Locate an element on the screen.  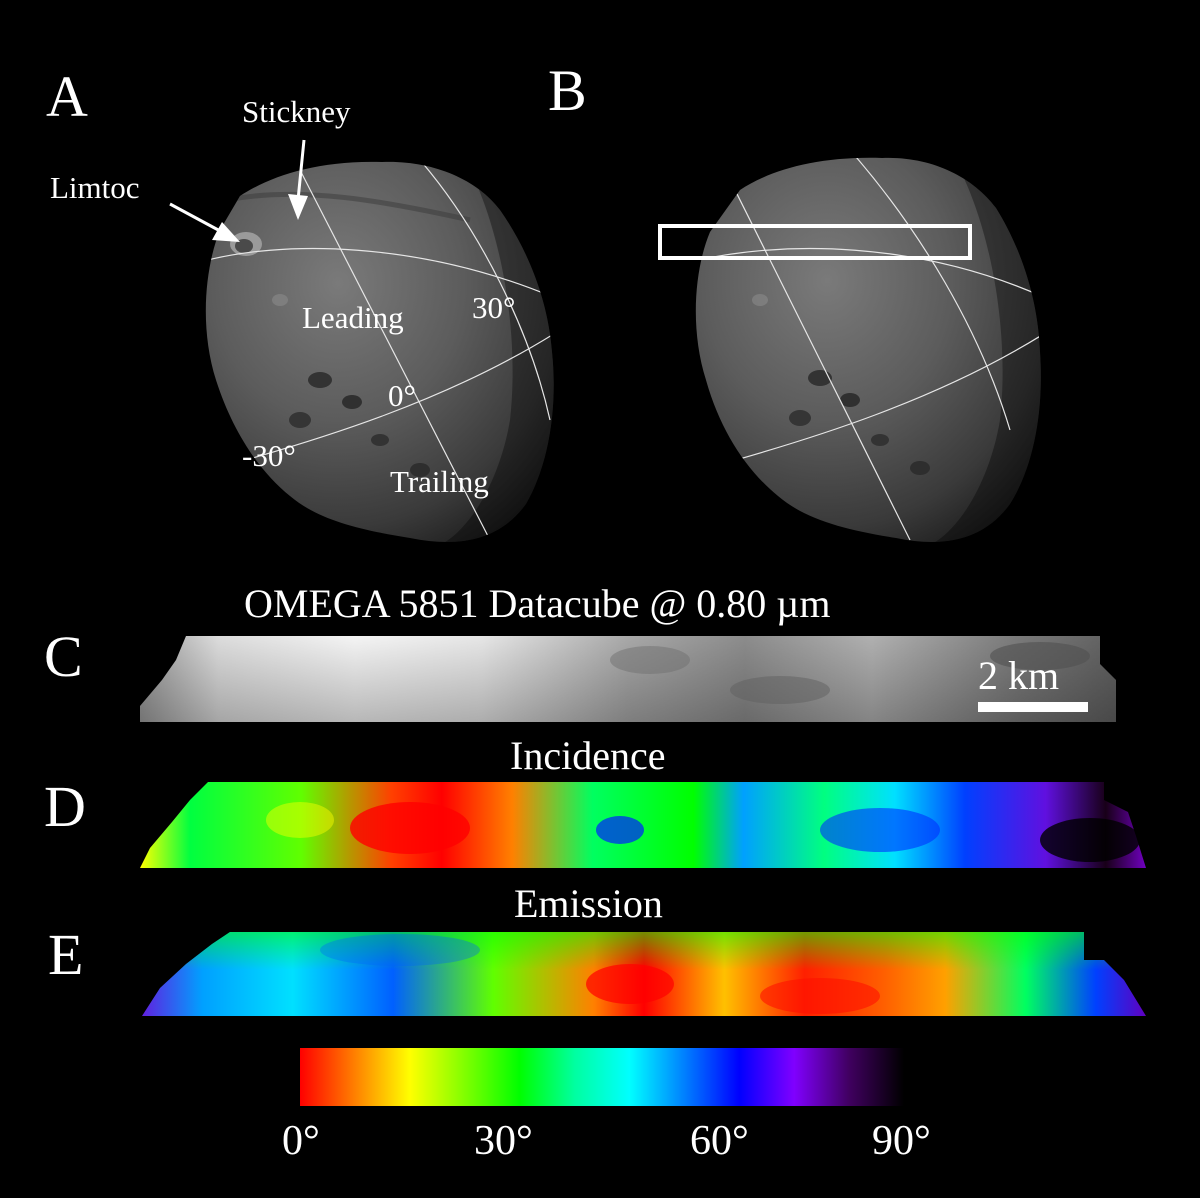
label-lat-30: 30° is located at coordinates (494, 307).